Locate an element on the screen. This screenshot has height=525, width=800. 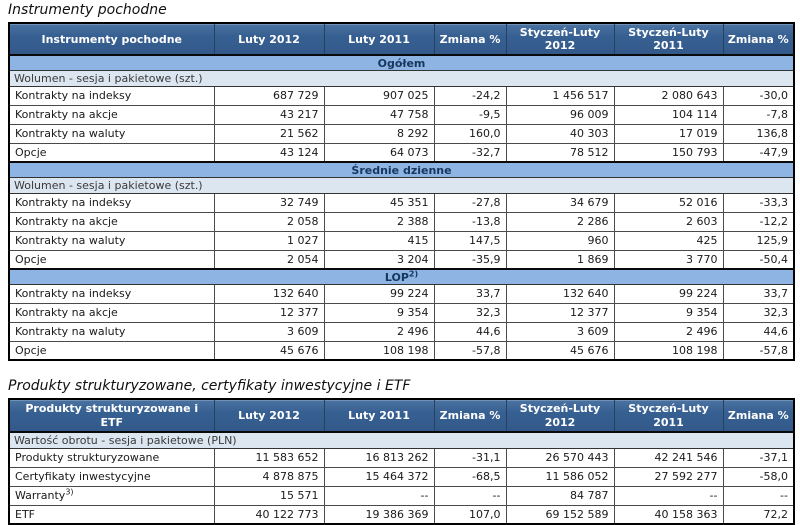
value-cell: 19 386 369 is located at coordinates (379, 514).